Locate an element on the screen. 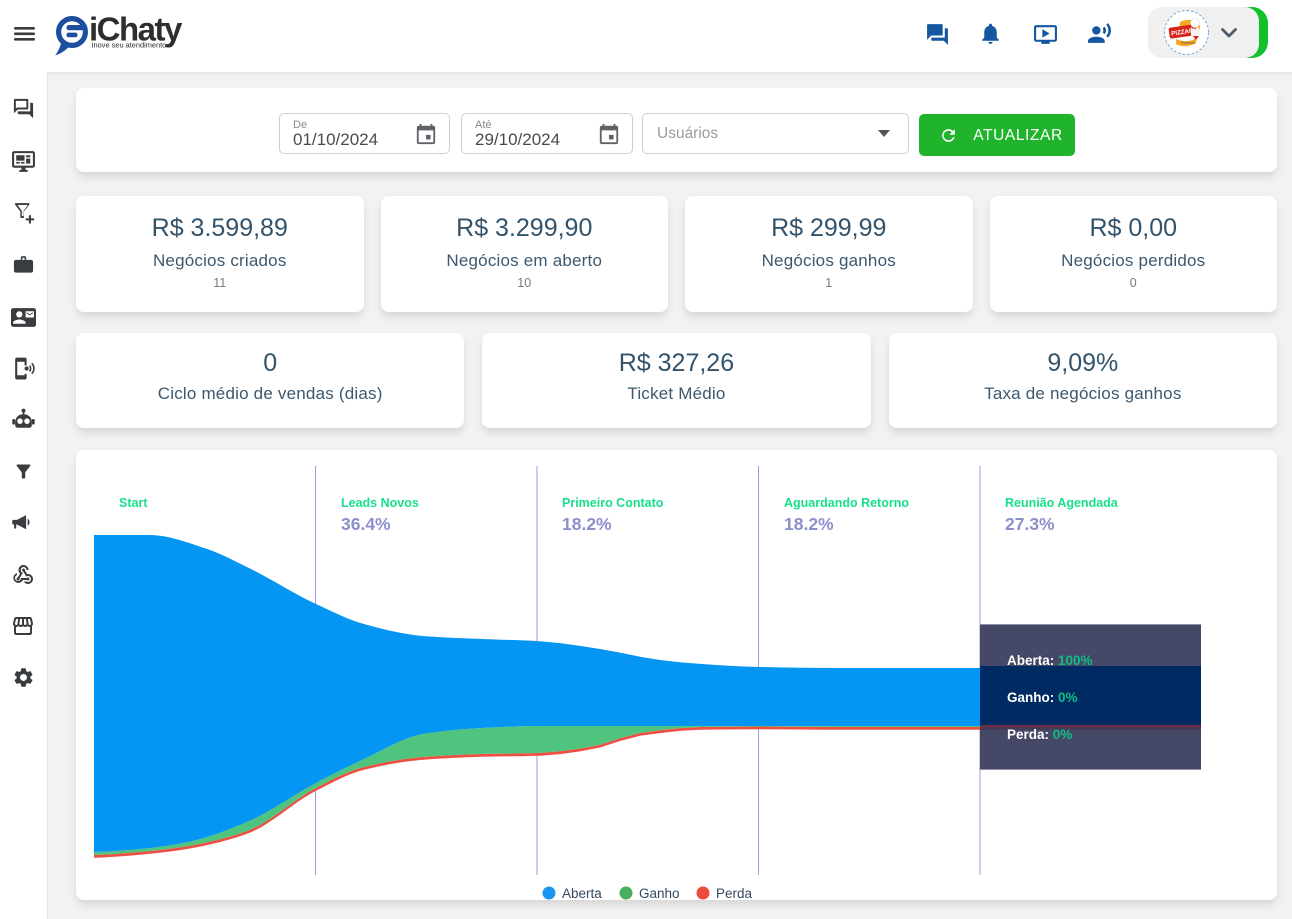 This screenshot has width=1292, height=919. svg-text: Aguardando Retorno is located at coordinates (846, 503).